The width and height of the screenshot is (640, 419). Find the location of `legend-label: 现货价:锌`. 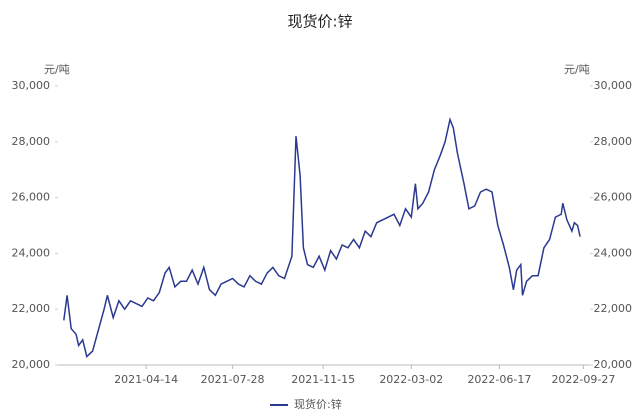

legend-label: 现货价:锌 is located at coordinates (318, 404).